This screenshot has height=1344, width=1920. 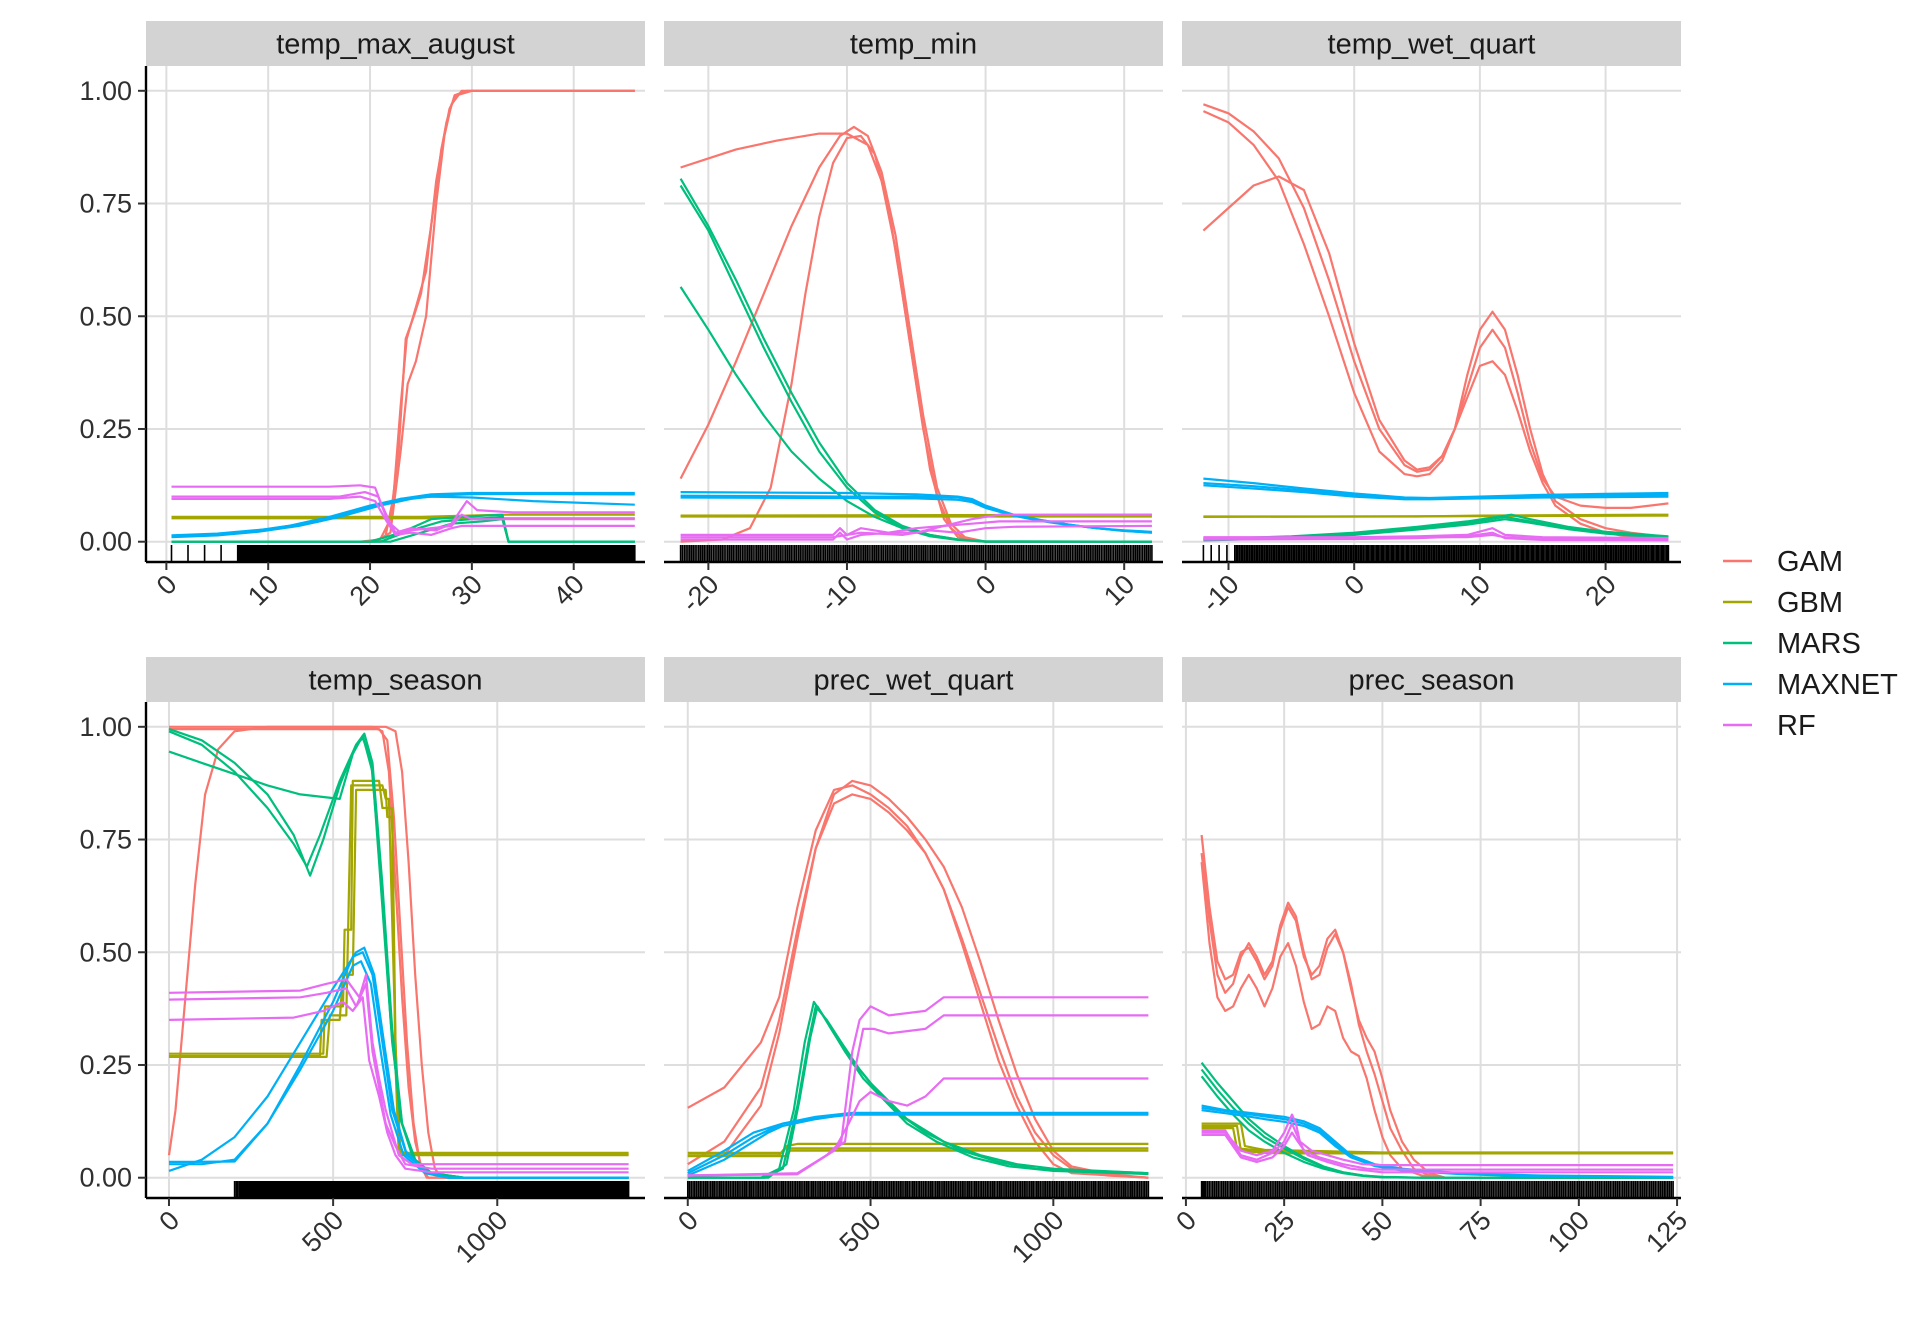 I want to click on x-tick-label: 125, so click(x=1666, y=1231).